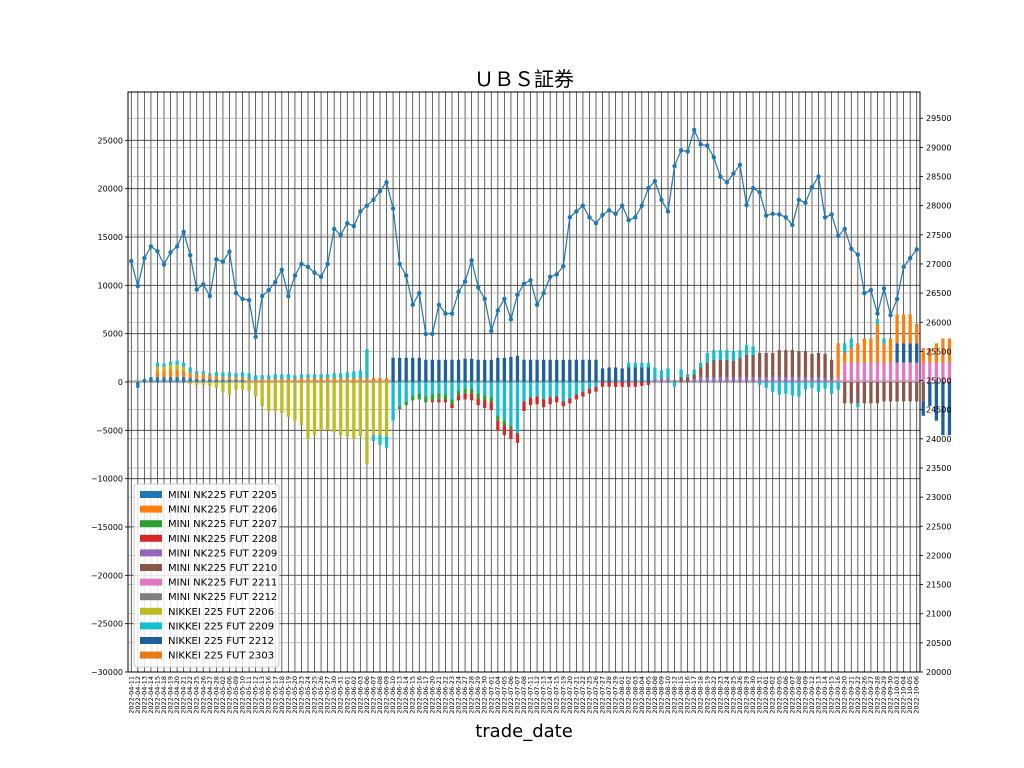 The width and height of the screenshot is (1024, 768). Describe the element at coordinates (938, 497) in the screenshot. I see `y2-tick-label: 23000` at that location.